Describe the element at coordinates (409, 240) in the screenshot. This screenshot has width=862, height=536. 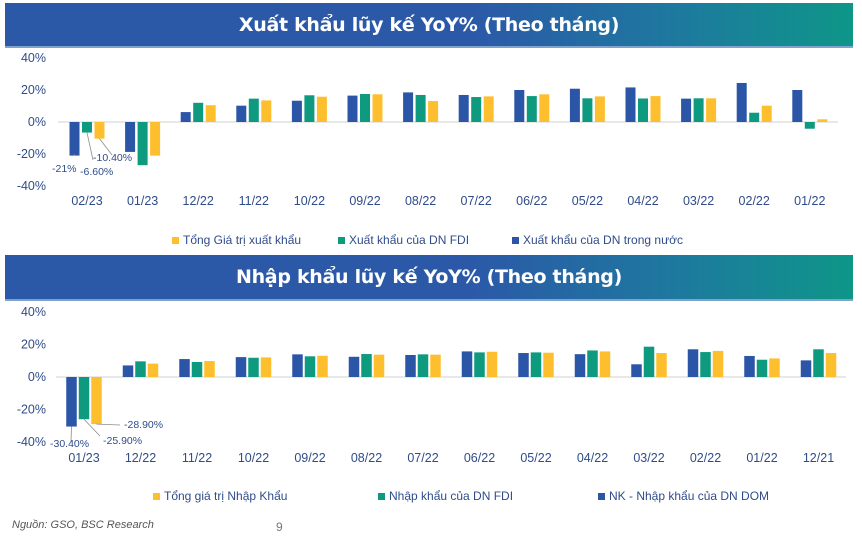
I see `legend-label-fdi-export: Xuất khẩu của DN FDI` at that location.